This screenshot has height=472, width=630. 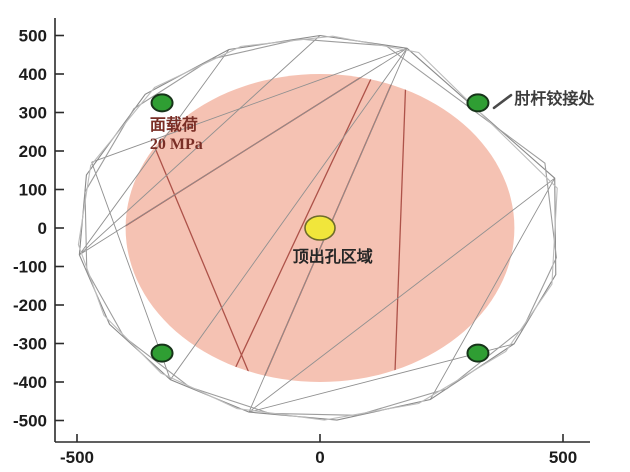 I want to click on x-tick-label: 500, so click(x=563, y=457).